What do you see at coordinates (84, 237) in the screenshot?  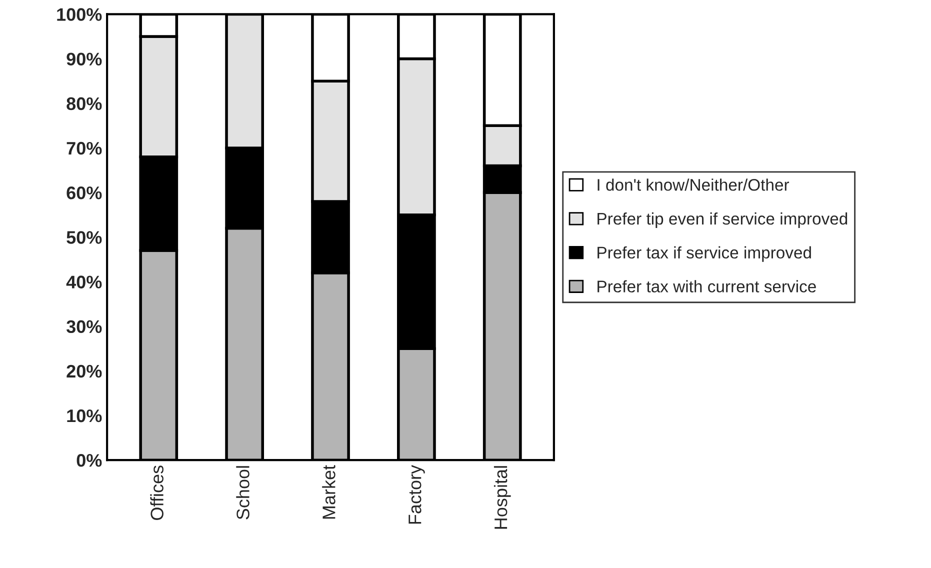 I see `y-tick-label: 50%` at bounding box center [84, 237].